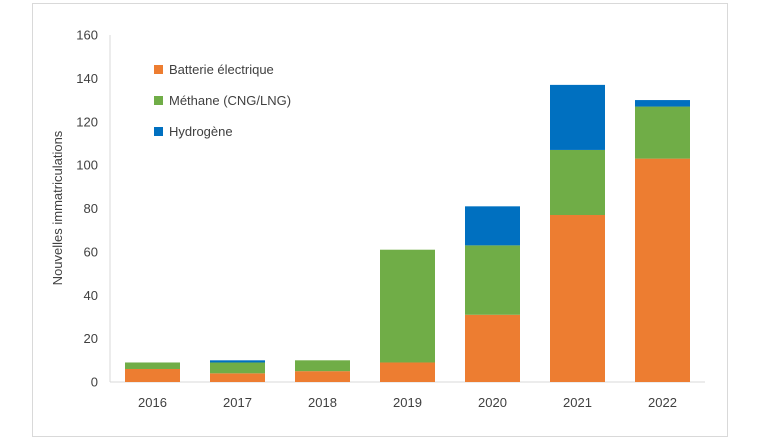 This screenshot has height=440, width=760. What do you see at coordinates (577, 402) in the screenshot?
I see `x-tick-label: 2021` at bounding box center [577, 402].